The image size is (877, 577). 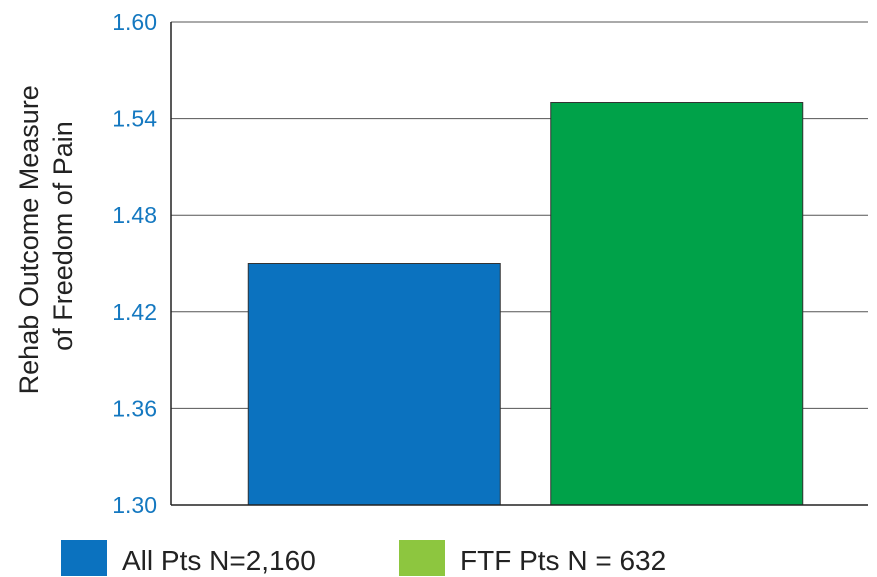 I want to click on y-tick-label: 1.36, so click(x=134, y=408).